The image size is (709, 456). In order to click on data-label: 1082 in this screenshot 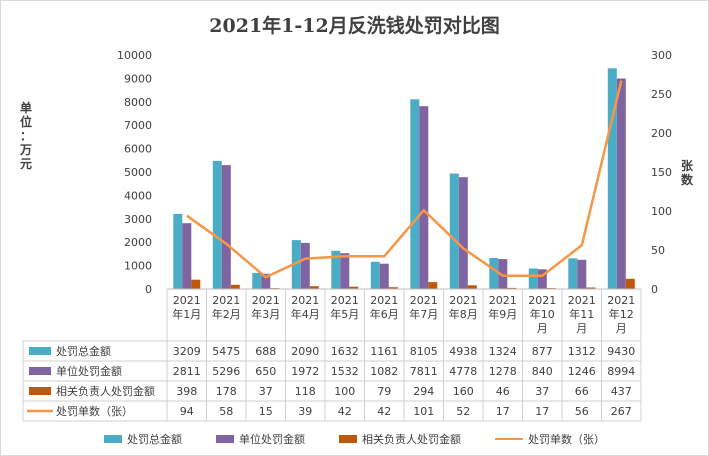, I will do `click(384, 371)`.